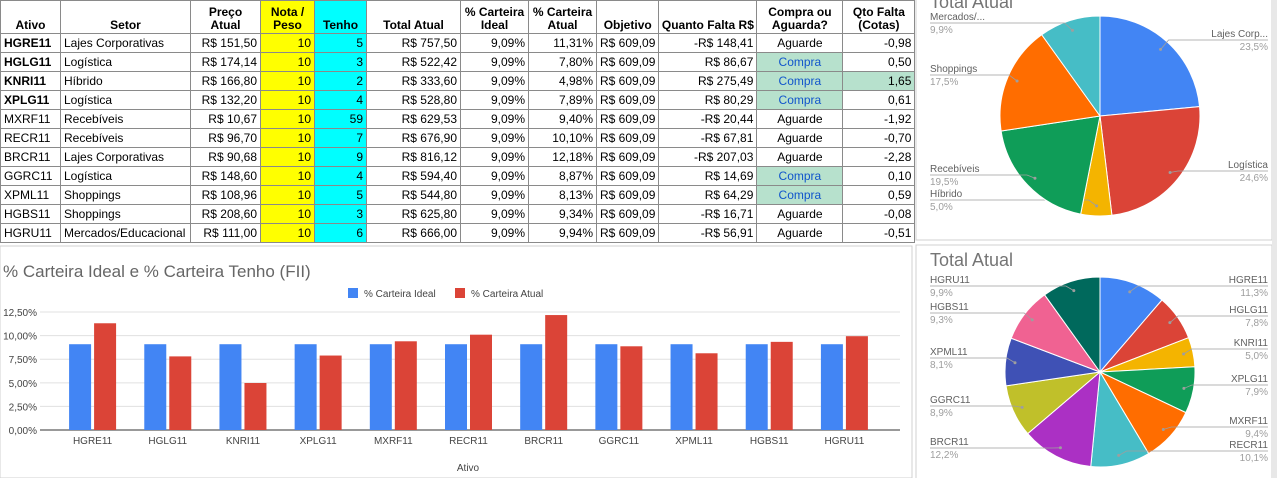  Describe the element at coordinates (20, 313) in the screenshot. I see `y-tick-label: 12,50%` at that location.